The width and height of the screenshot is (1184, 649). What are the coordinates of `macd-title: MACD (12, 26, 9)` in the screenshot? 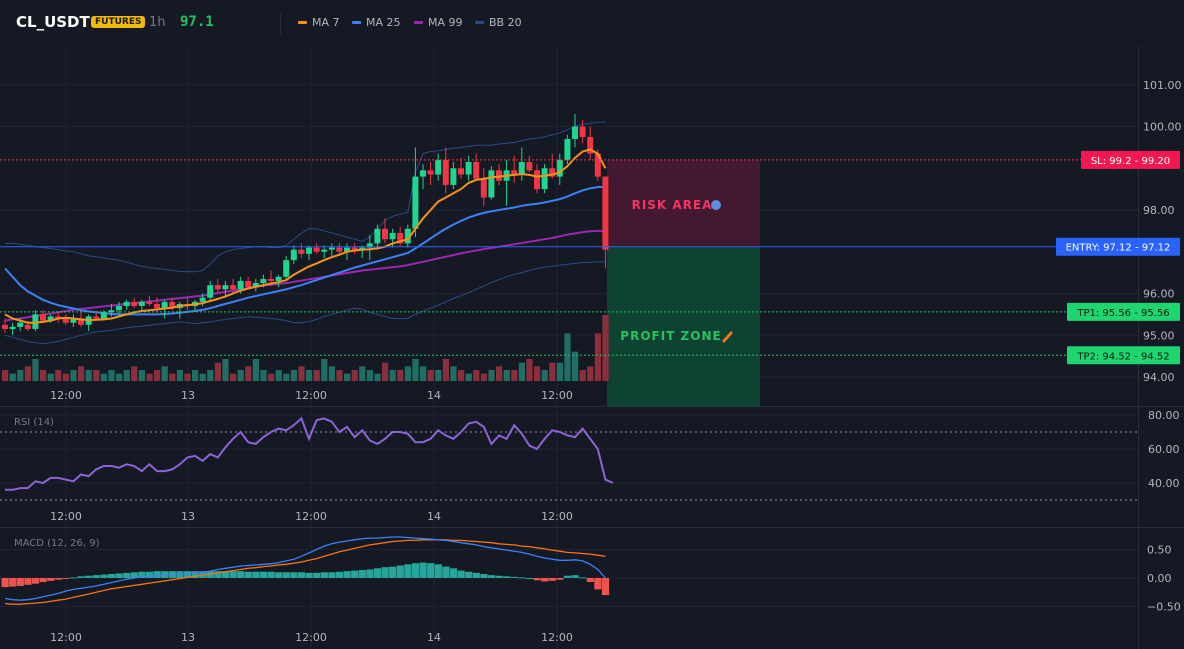 It's located at (57, 543).